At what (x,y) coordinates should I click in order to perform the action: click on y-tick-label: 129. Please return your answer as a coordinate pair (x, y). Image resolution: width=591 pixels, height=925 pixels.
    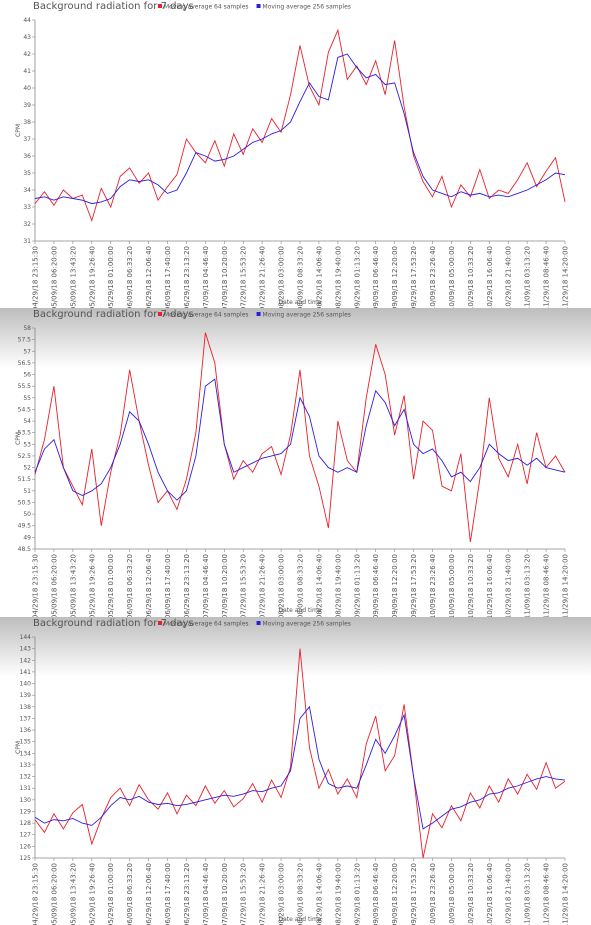
    Looking at the image, I should click on (26, 811).